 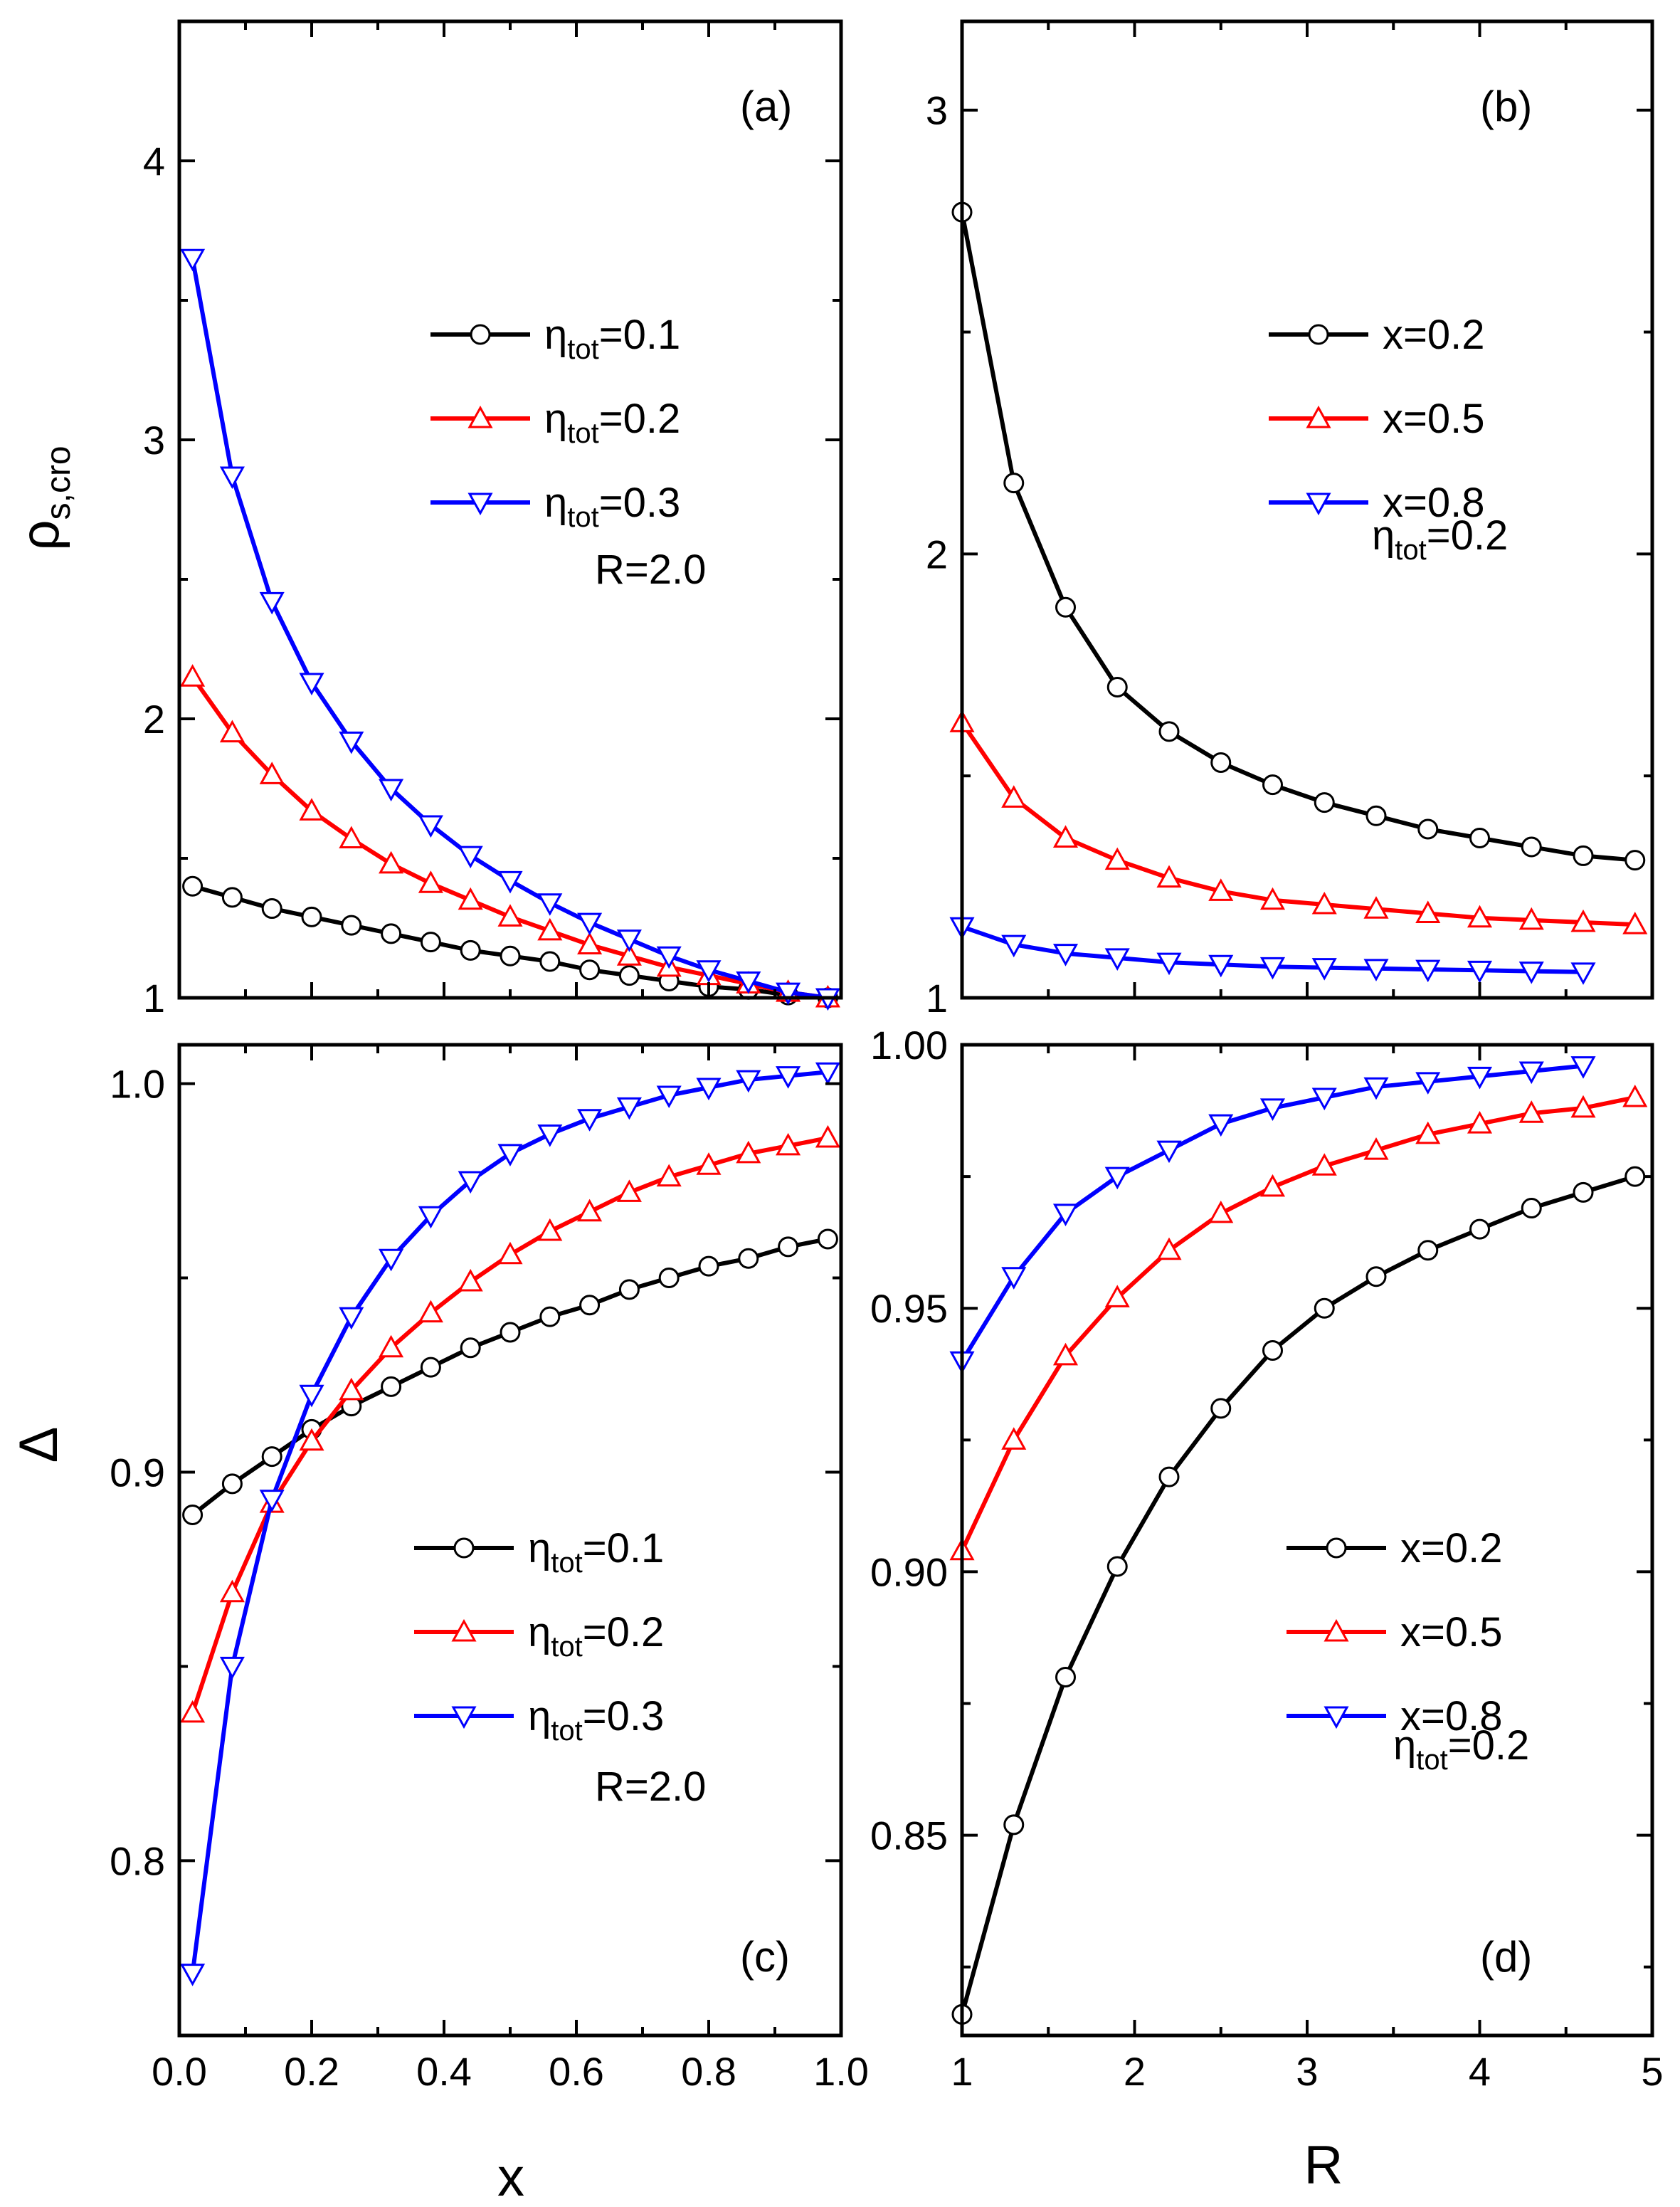 I want to click on panel-c-legend-label: ηtot=0.2, so click(x=596, y=1636).